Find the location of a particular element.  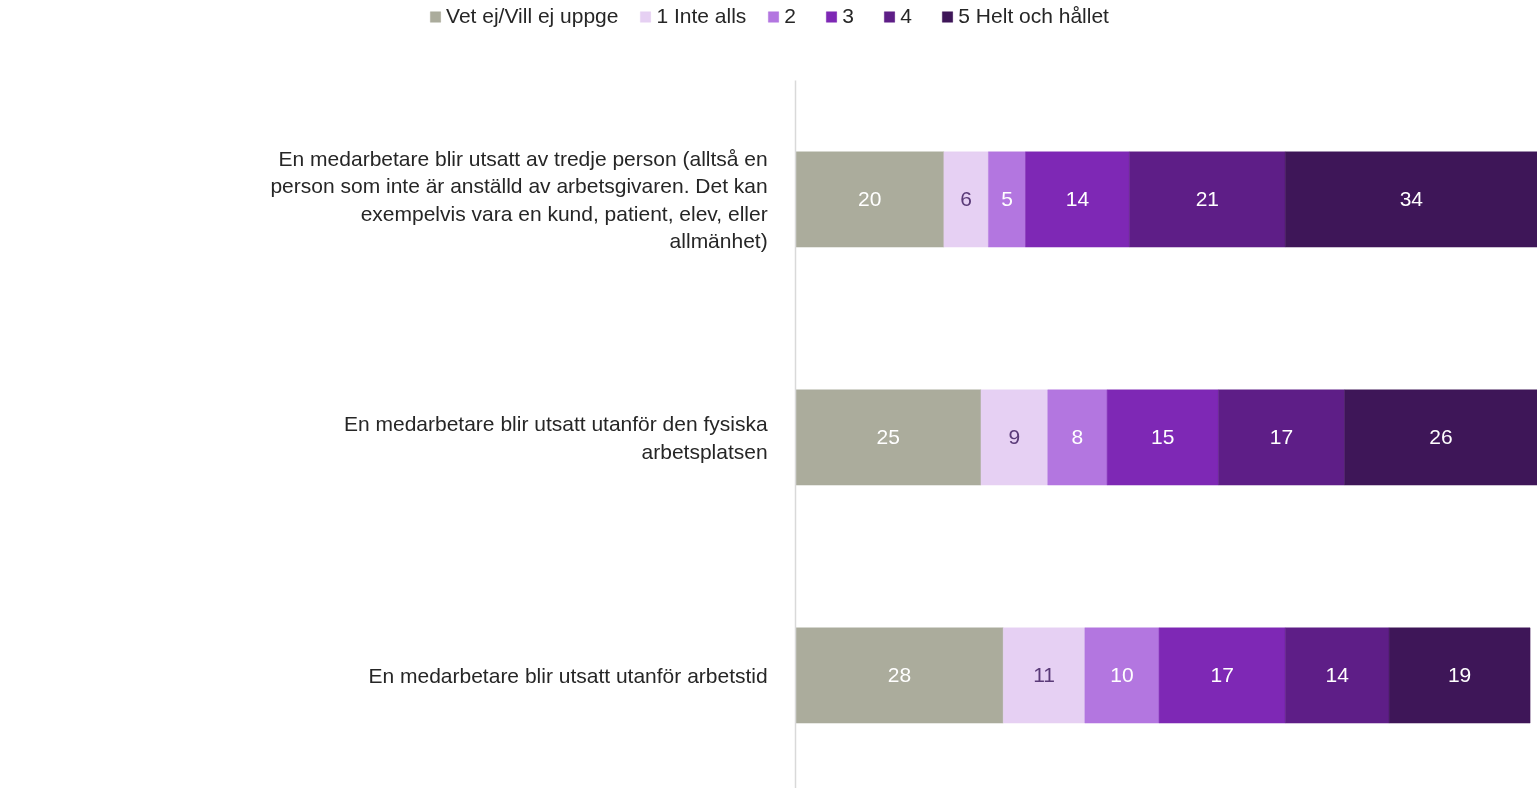

y-tick-label: En medarbetare blir utsatt av tredje person (alltså en person som inte är anställd av arbetsgivaren. Det kan exempelvis vara en kund, patient, elev, eller allmänhet) is located at coordinates (519, 199).